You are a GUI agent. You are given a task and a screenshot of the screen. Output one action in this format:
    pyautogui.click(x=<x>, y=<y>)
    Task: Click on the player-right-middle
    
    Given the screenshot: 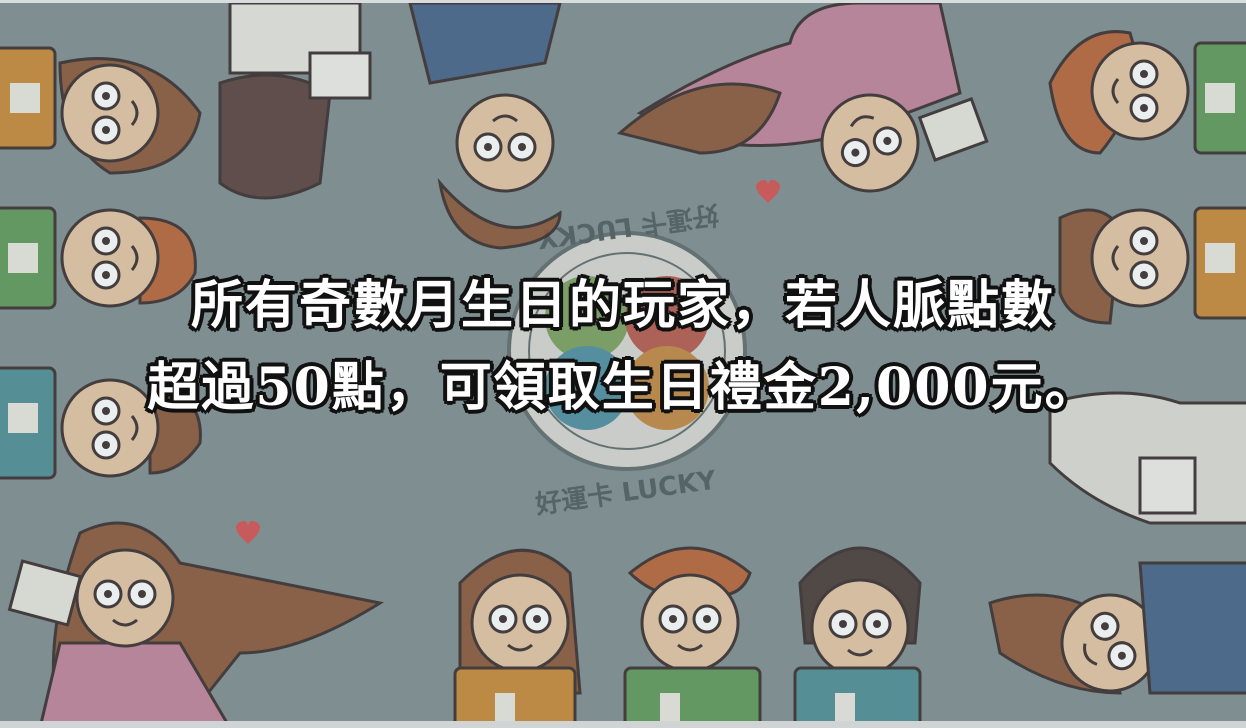 What is the action you would take?
    pyautogui.click(x=1152, y=265)
    